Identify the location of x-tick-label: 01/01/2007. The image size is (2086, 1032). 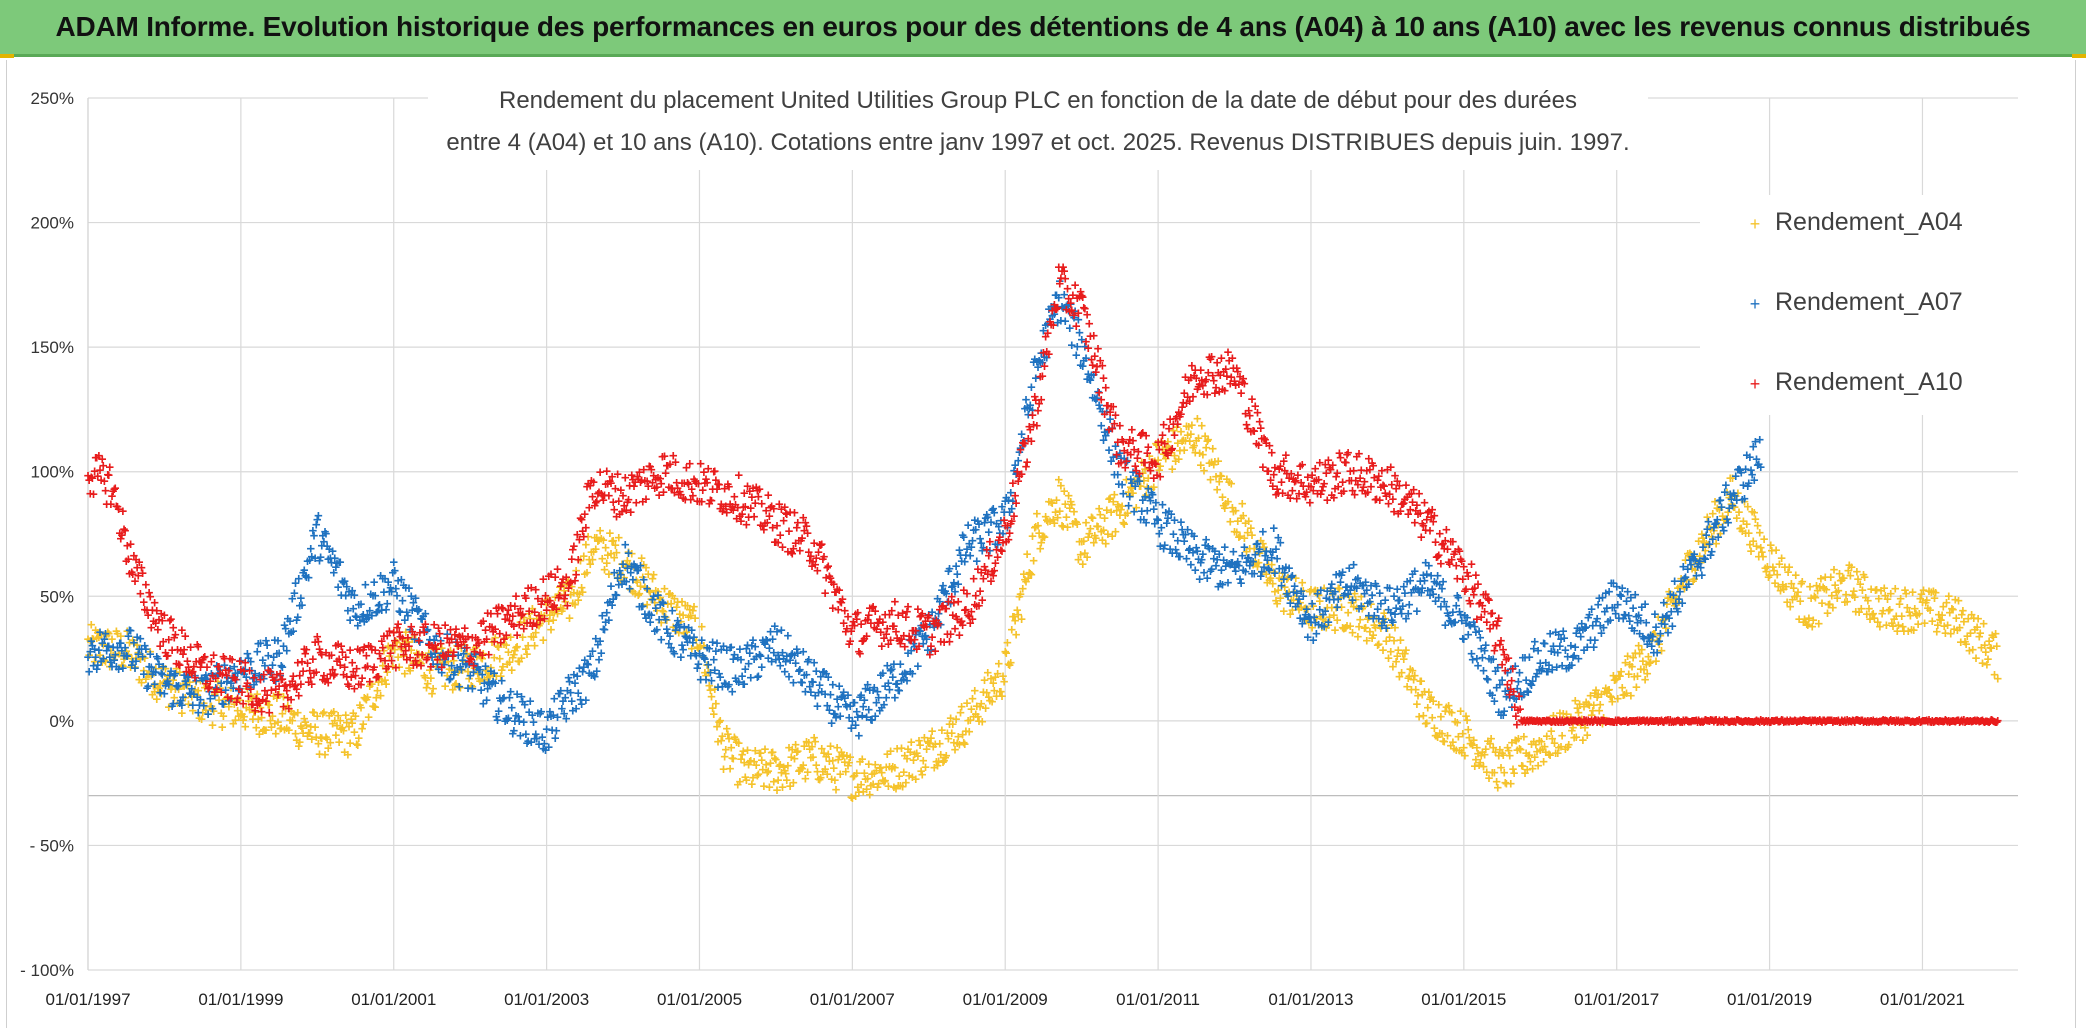
(852, 999).